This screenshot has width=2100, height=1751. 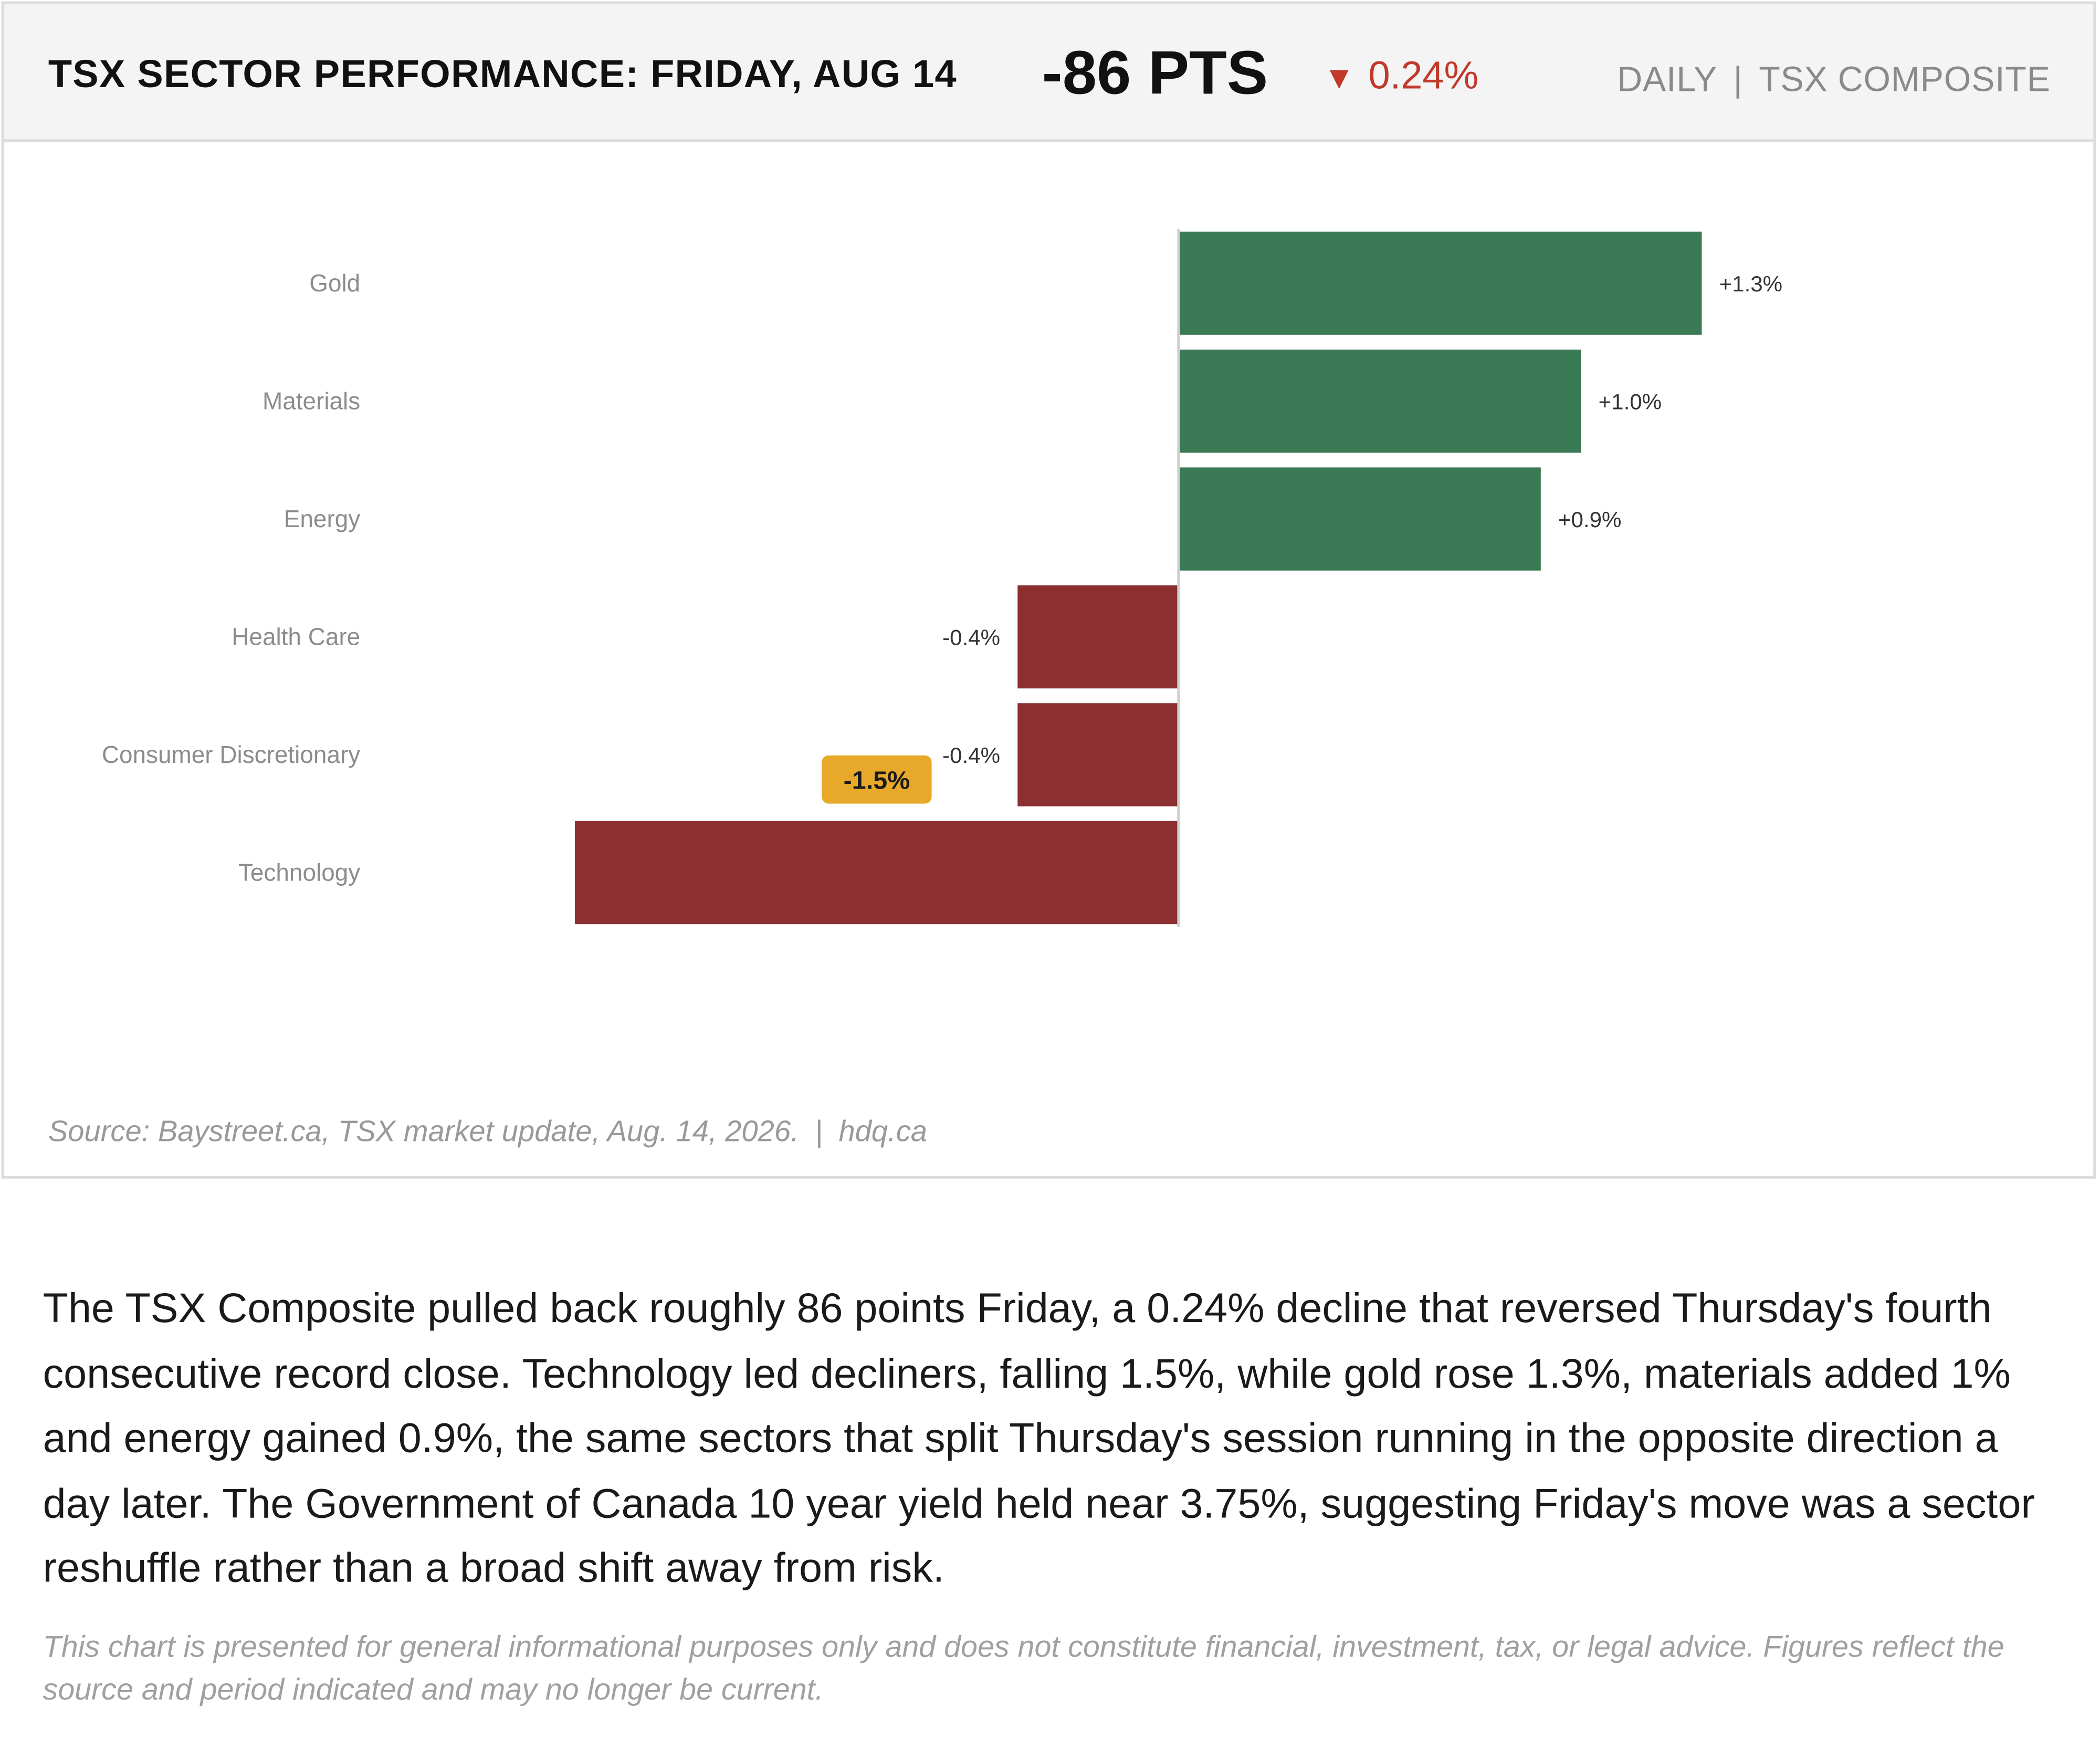 What do you see at coordinates (1155, 72) in the screenshot?
I see `points-change: -86 PTS` at bounding box center [1155, 72].